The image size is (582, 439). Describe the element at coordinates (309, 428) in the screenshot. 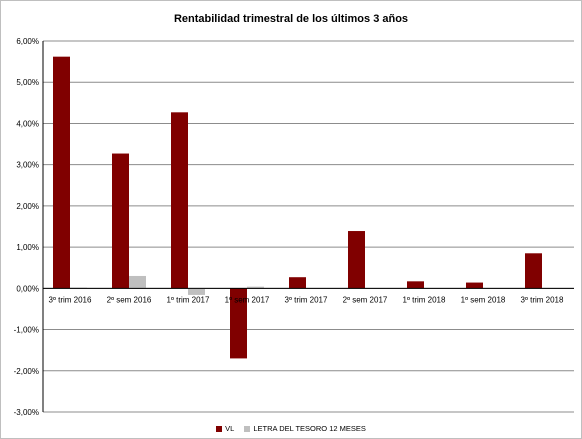

I see `legend-label-letra: LETRA DEL TESORO 12 MESES` at that location.